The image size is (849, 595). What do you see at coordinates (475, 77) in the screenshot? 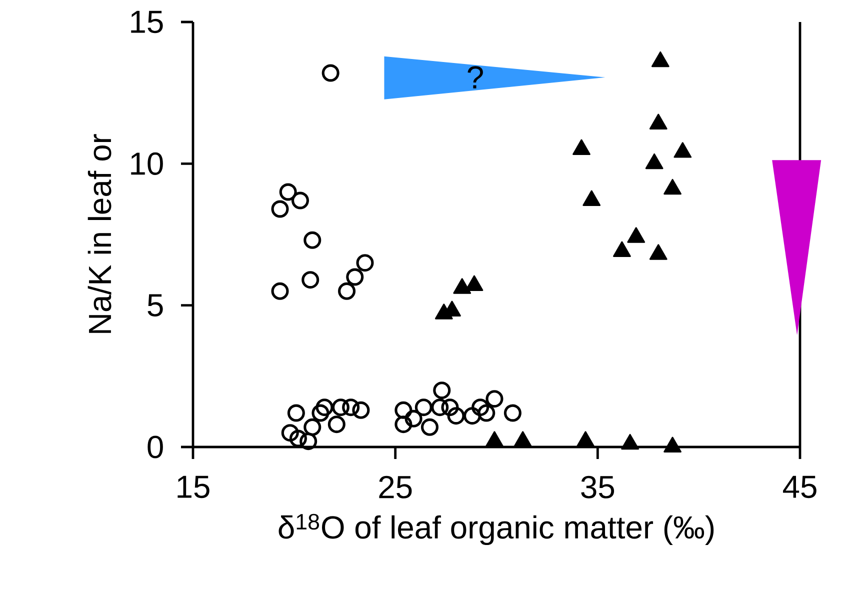
I see `annotation: ?` at bounding box center [475, 77].